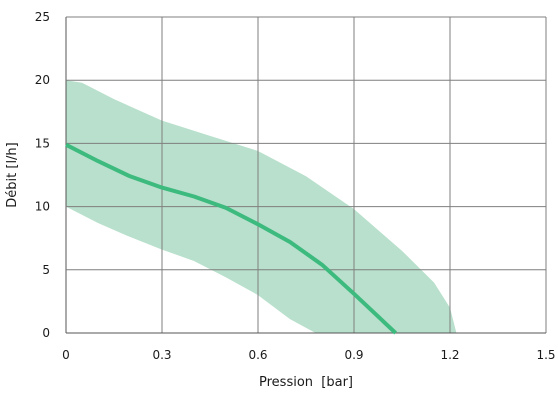  I want to click on x-tick-label-2: 0.6, so click(257, 355).